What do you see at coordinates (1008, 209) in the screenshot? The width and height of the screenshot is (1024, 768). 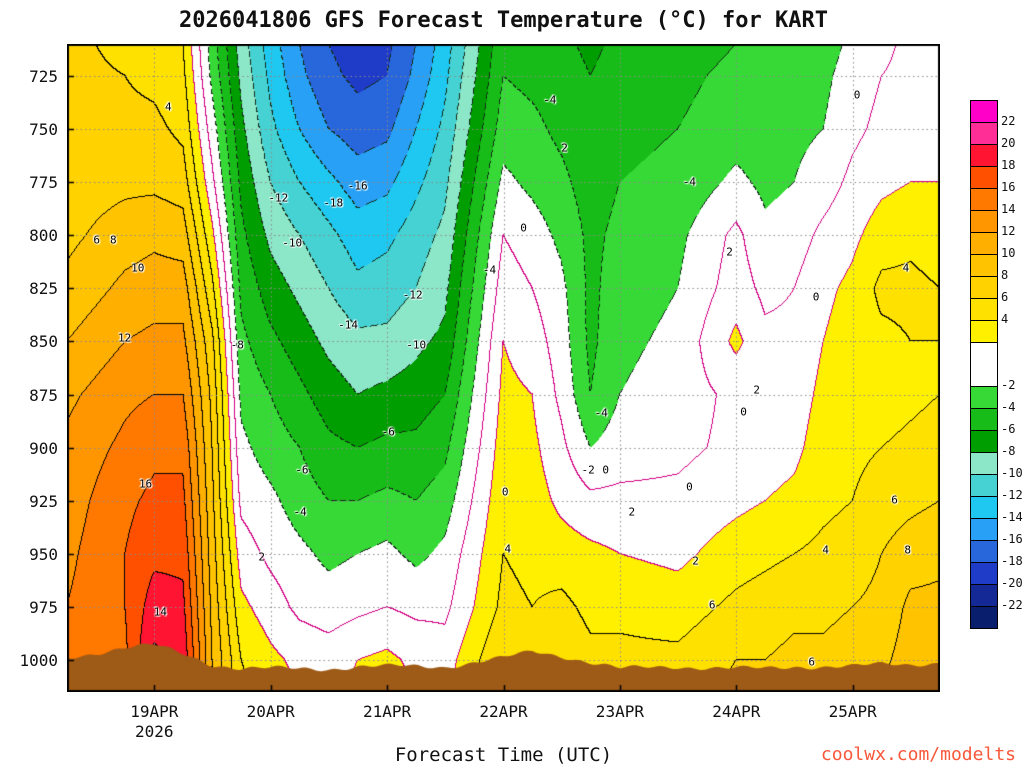 I see `colorbar-tick-label: 14` at bounding box center [1008, 209].